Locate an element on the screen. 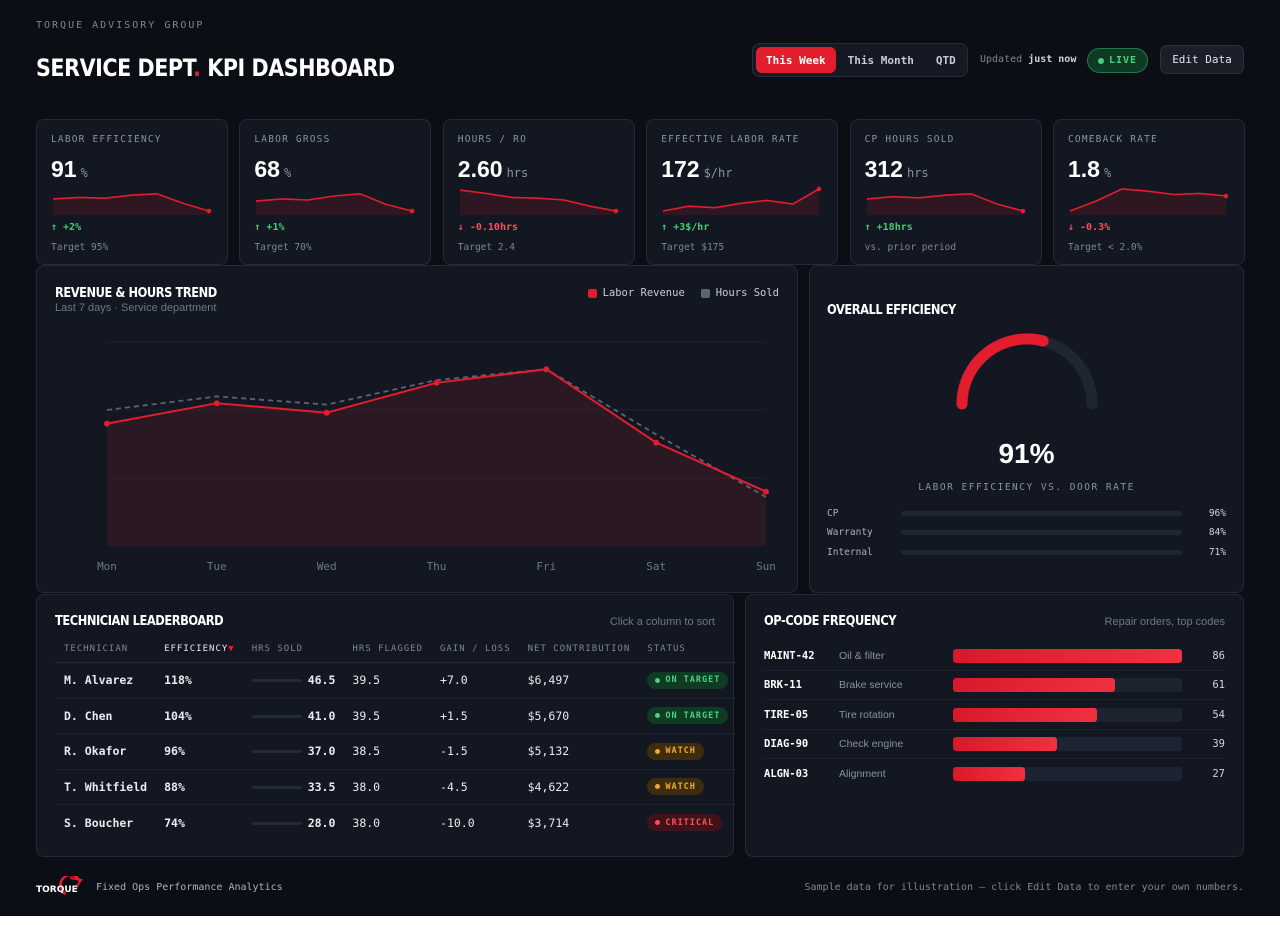  table-row: S. Boucher 74% 28.0 38.0 -10.0 $3,714 CRITICAL is located at coordinates (395, 823).